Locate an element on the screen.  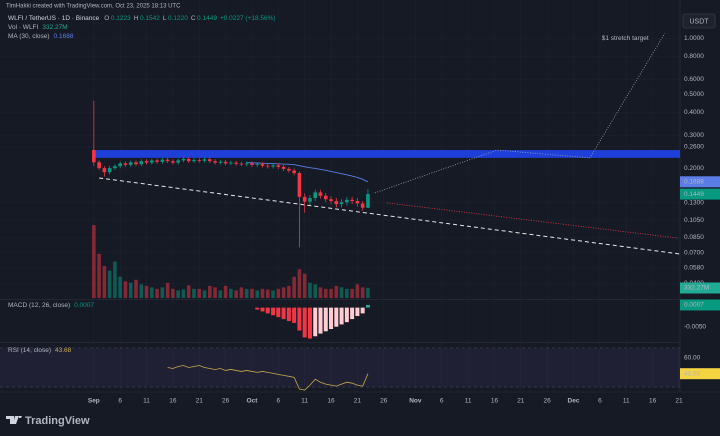
price-tag: 0.1449 is located at coordinates (694, 194).